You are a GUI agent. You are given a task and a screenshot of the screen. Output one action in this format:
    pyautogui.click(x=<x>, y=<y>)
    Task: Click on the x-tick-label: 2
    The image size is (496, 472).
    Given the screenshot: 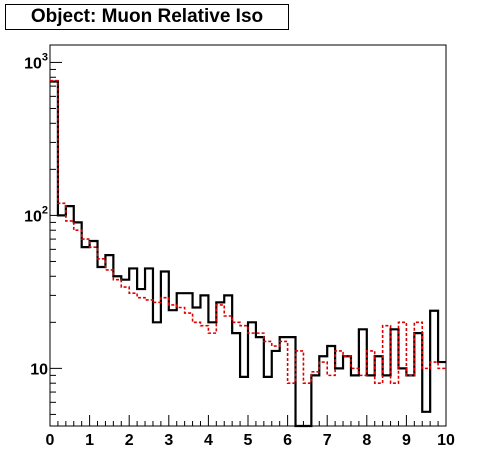 What is the action you would take?
    pyautogui.click(x=129, y=440)
    